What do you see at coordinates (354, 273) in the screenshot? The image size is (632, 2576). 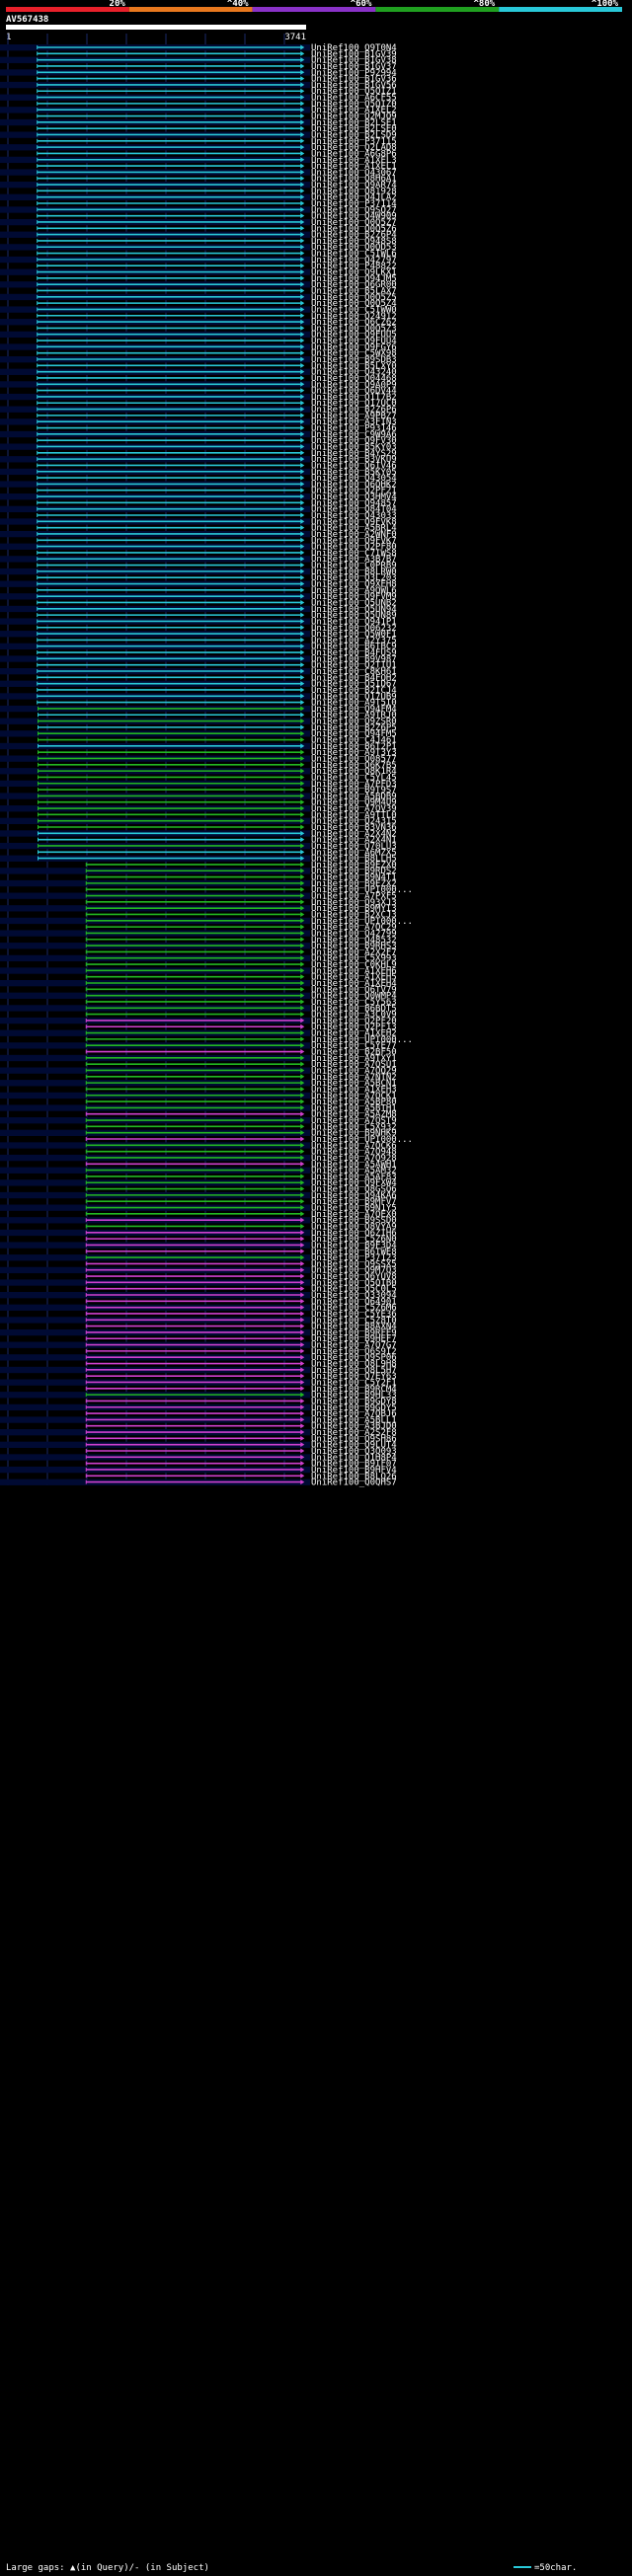 I see `hit-label: UniRef100_Q9LKX1` at bounding box center [354, 273].